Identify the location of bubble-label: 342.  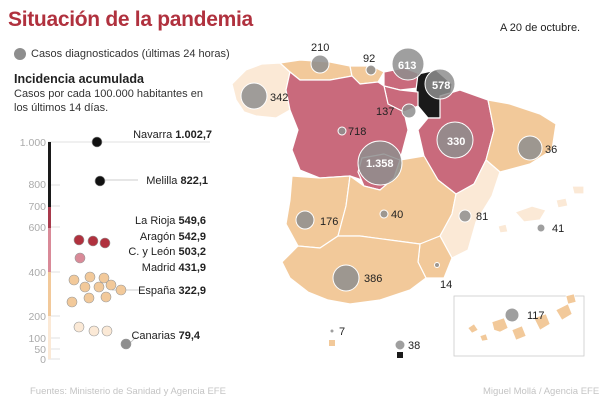
(279, 98).